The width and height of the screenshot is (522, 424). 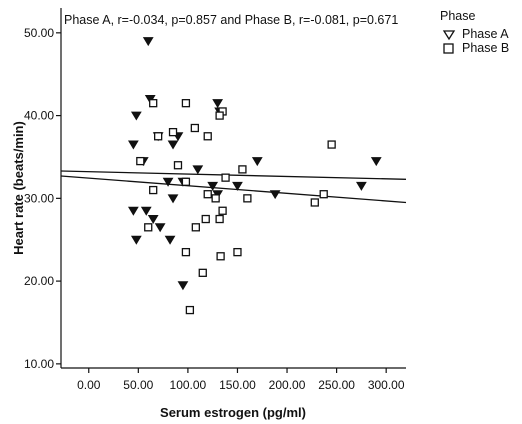 I want to click on y-tick-label: 20.00, so click(x=39, y=281).